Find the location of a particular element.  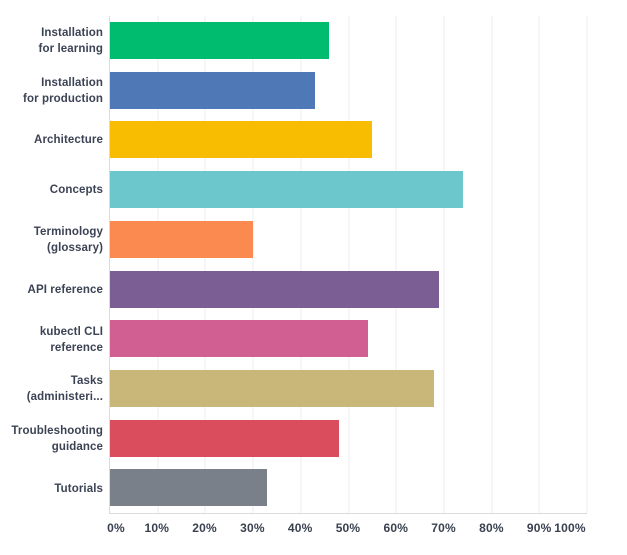

x-tick-label-50: 50% is located at coordinates (348, 528).